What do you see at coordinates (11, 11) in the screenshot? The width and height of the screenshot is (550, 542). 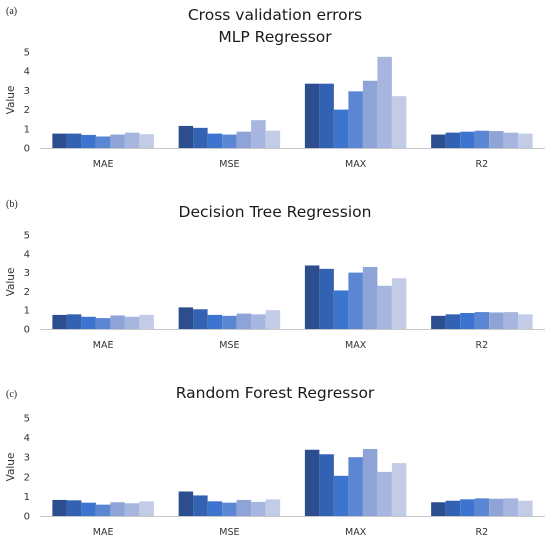 I see `panel-letter: (a)` at bounding box center [11, 11].